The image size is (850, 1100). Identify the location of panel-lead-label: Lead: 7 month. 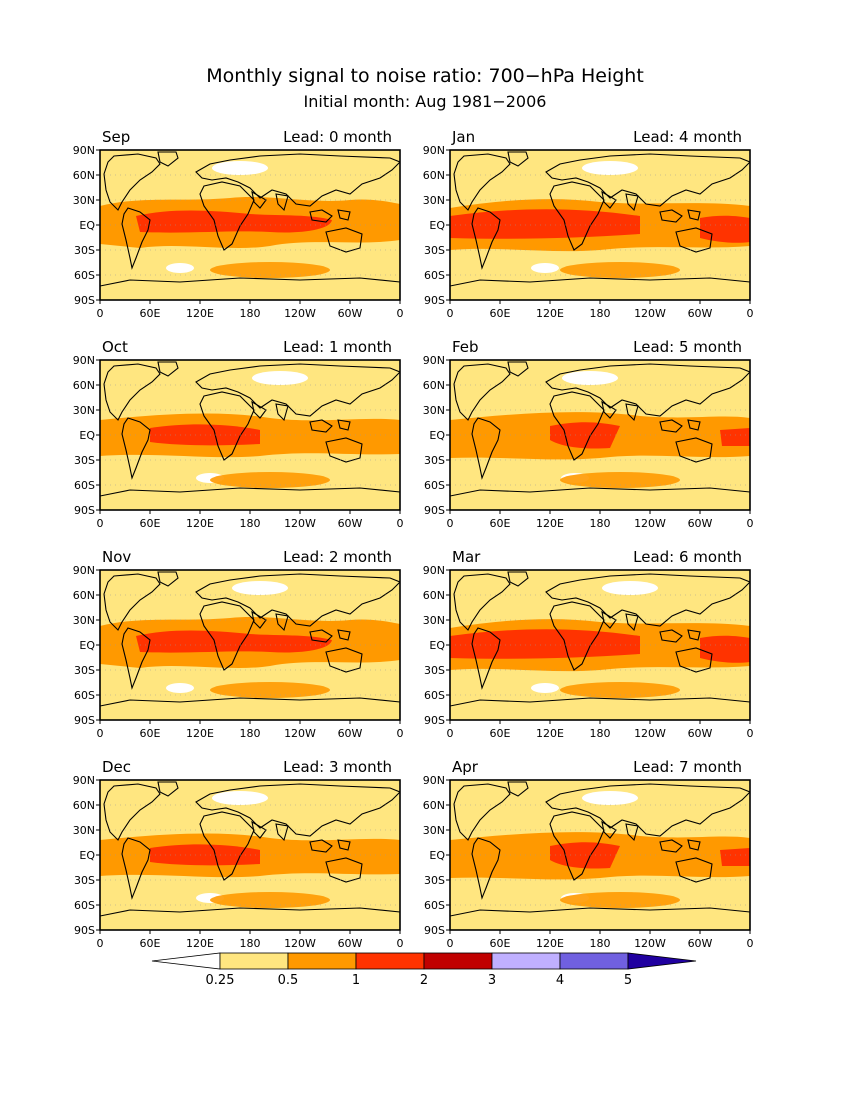
(687, 767).